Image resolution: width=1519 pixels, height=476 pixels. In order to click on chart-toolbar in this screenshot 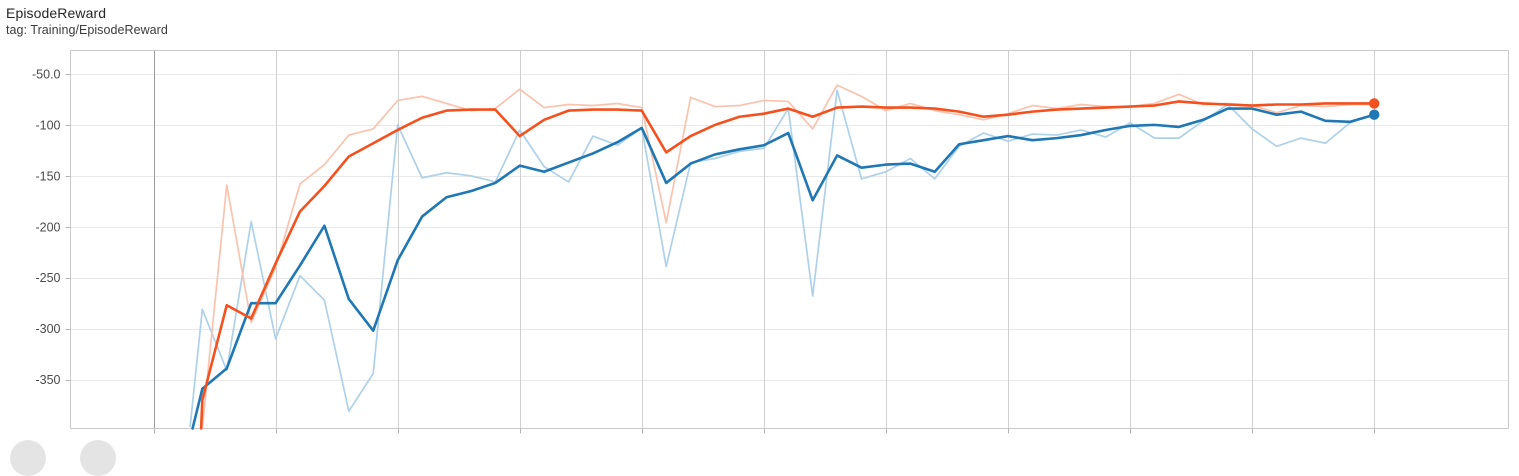, I will do `click(759, 458)`.